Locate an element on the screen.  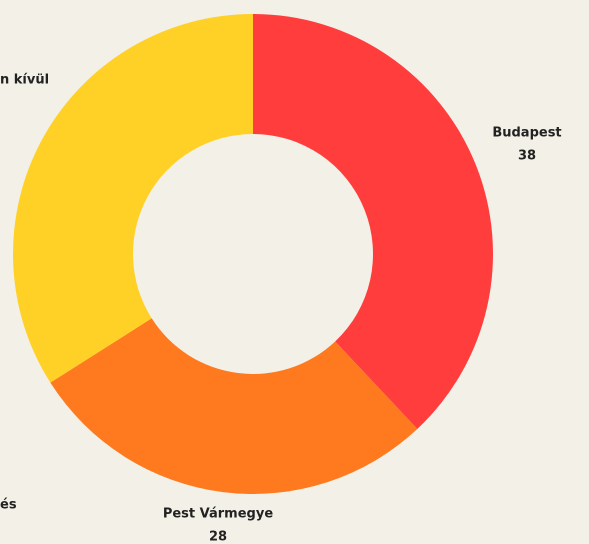
slice-label: Budapest is located at coordinates (526, 133).